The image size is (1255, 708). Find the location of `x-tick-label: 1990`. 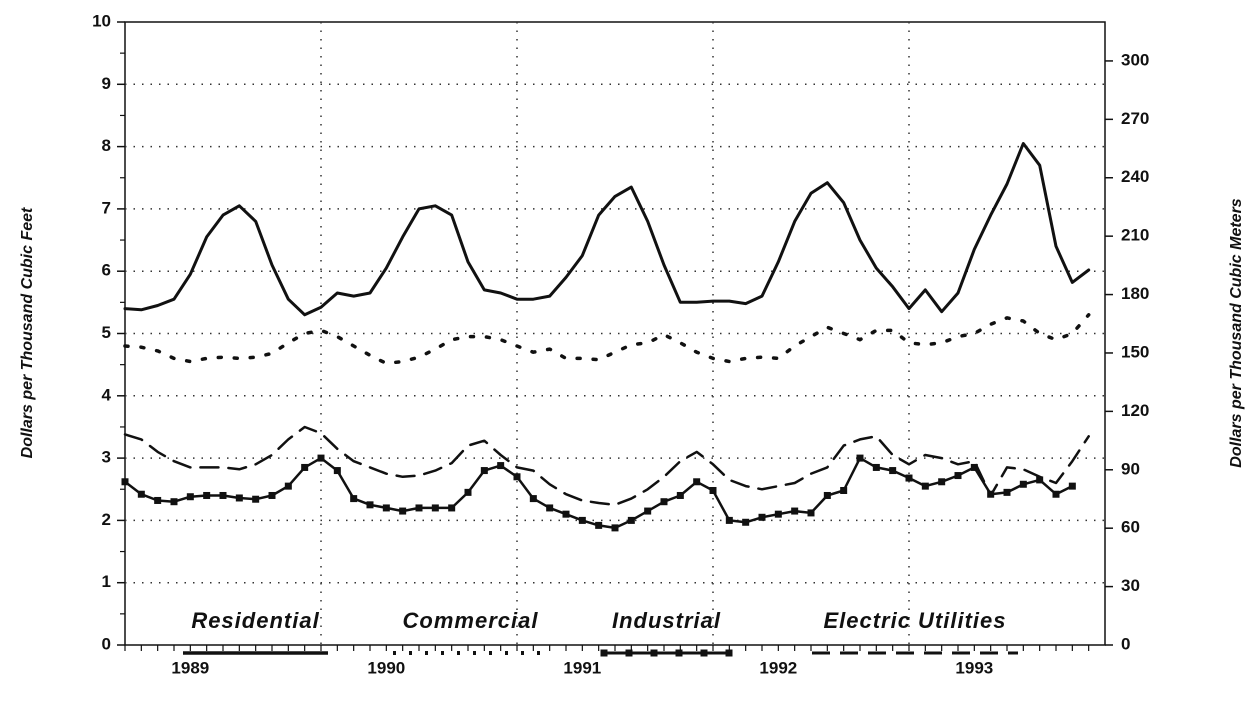

x-tick-label: 1990 is located at coordinates (386, 667).